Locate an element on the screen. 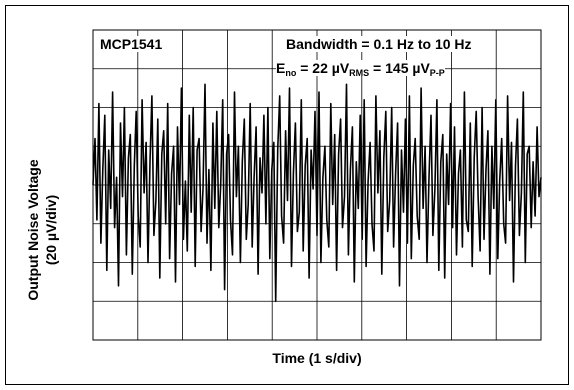  y-axis-label-line1: Output Noise Voltage is located at coordinates (33, 230).